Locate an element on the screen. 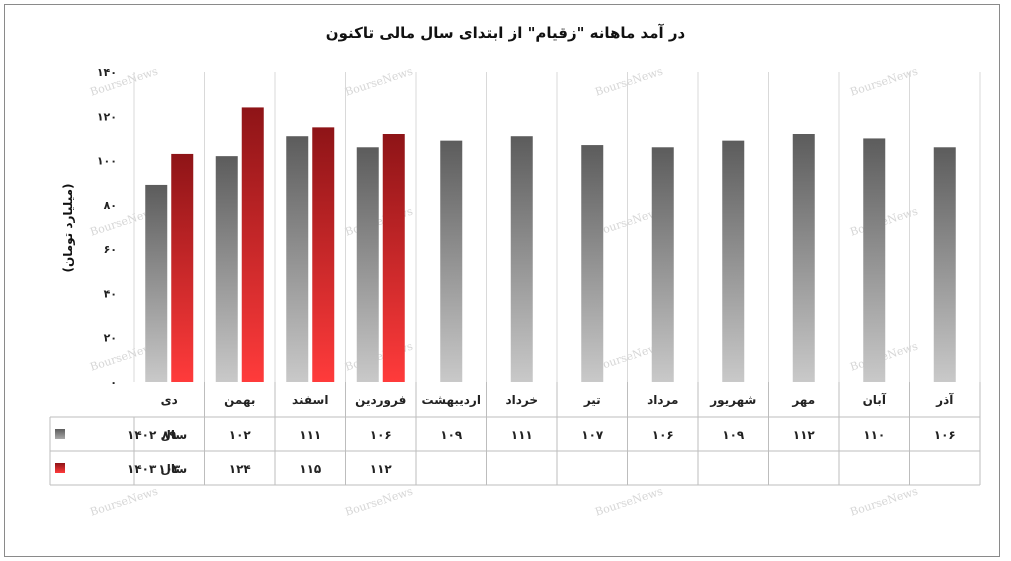 The height and width of the screenshot is (561, 1011). y-tick-label: ۰ is located at coordinates (113, 382).